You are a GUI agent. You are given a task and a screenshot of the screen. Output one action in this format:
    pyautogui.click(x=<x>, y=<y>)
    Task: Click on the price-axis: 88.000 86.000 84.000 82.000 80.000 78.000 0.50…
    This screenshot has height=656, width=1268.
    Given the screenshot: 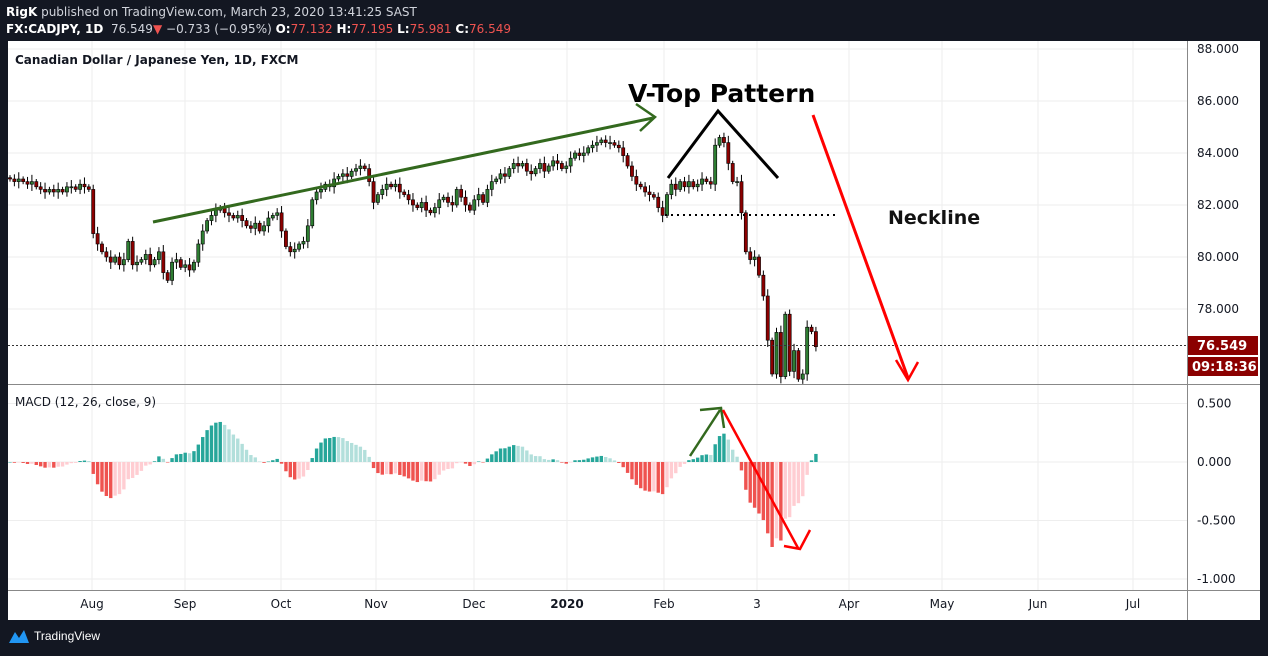 What is the action you would take?
    pyautogui.click(x=1218, y=314)
    